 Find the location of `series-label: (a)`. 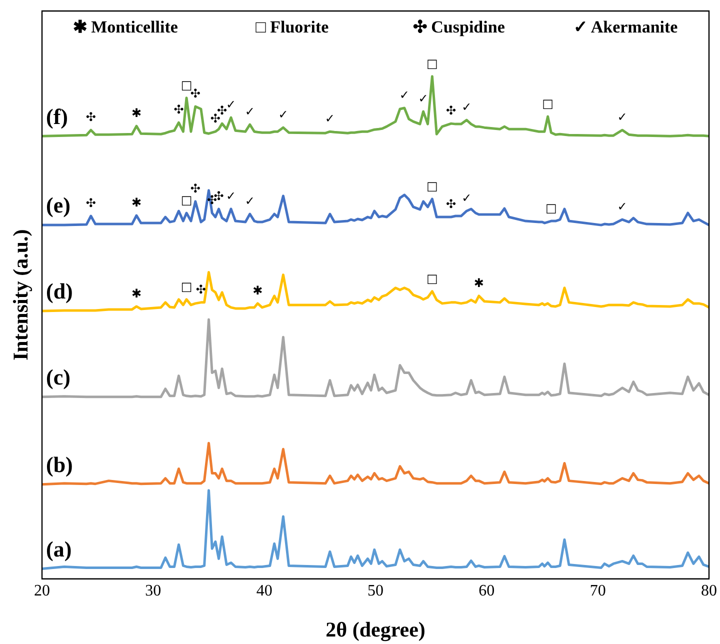

series-label: (a) is located at coordinates (59, 549).